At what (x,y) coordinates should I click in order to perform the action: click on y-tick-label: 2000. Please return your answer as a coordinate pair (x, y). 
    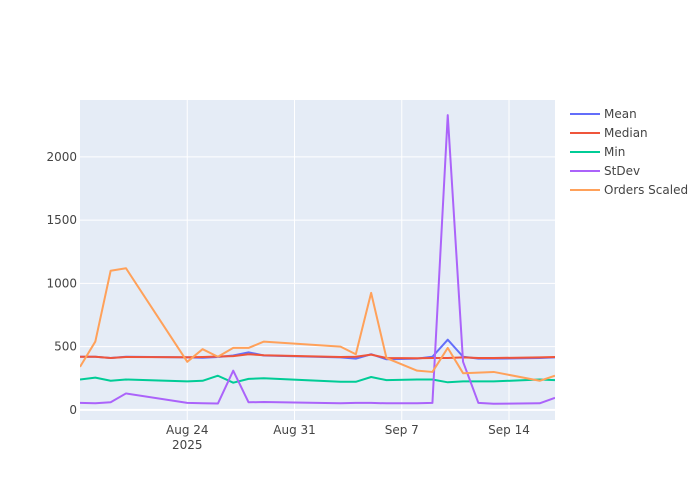
    Looking at the image, I should click on (61, 157).